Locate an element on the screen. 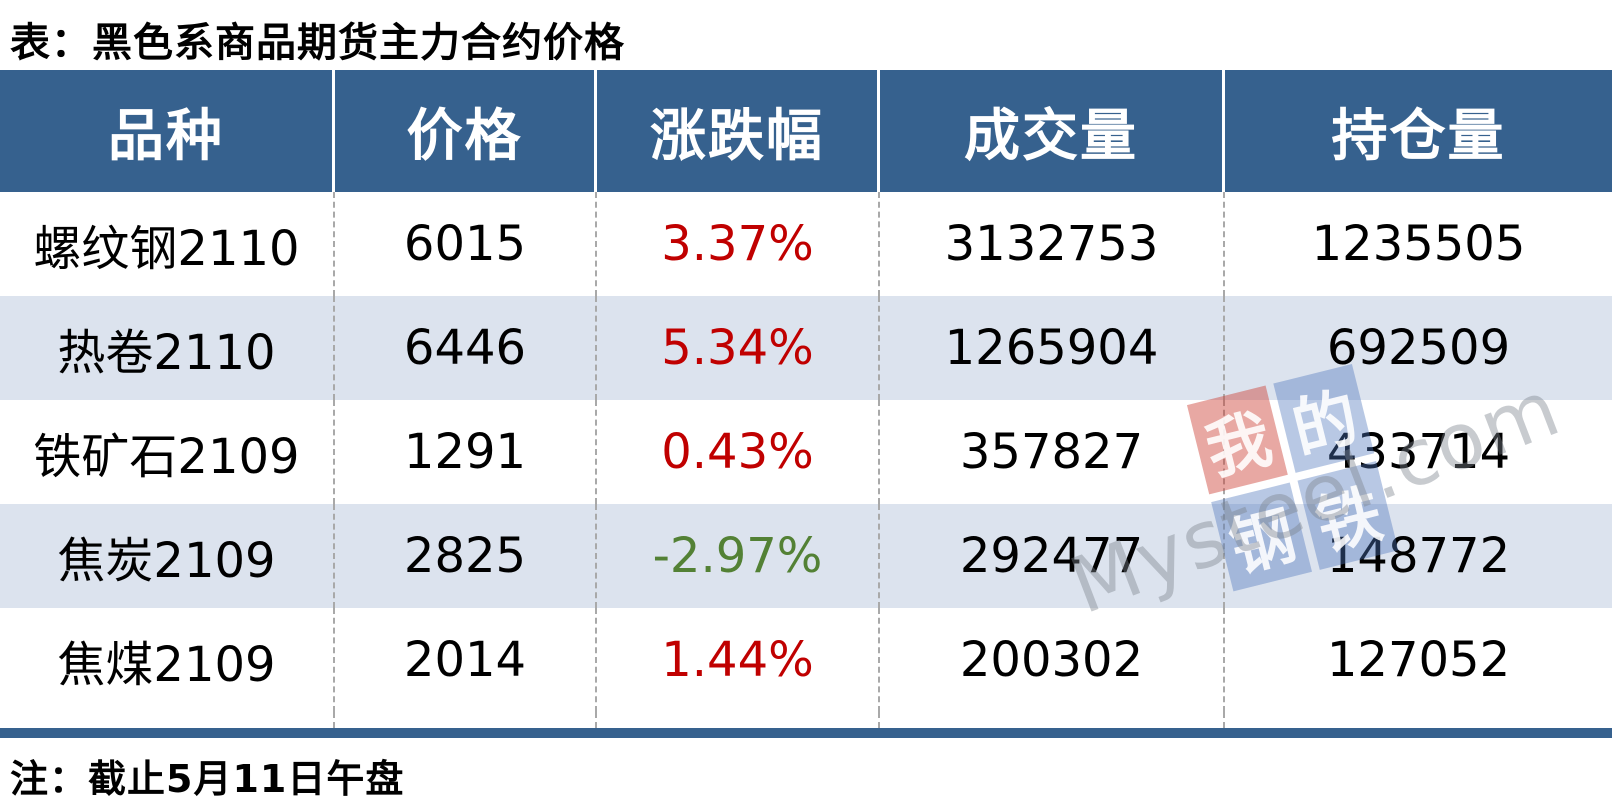 This screenshot has height=806, width=1612. cell-open-interest: 1235505 is located at coordinates (1418, 244).